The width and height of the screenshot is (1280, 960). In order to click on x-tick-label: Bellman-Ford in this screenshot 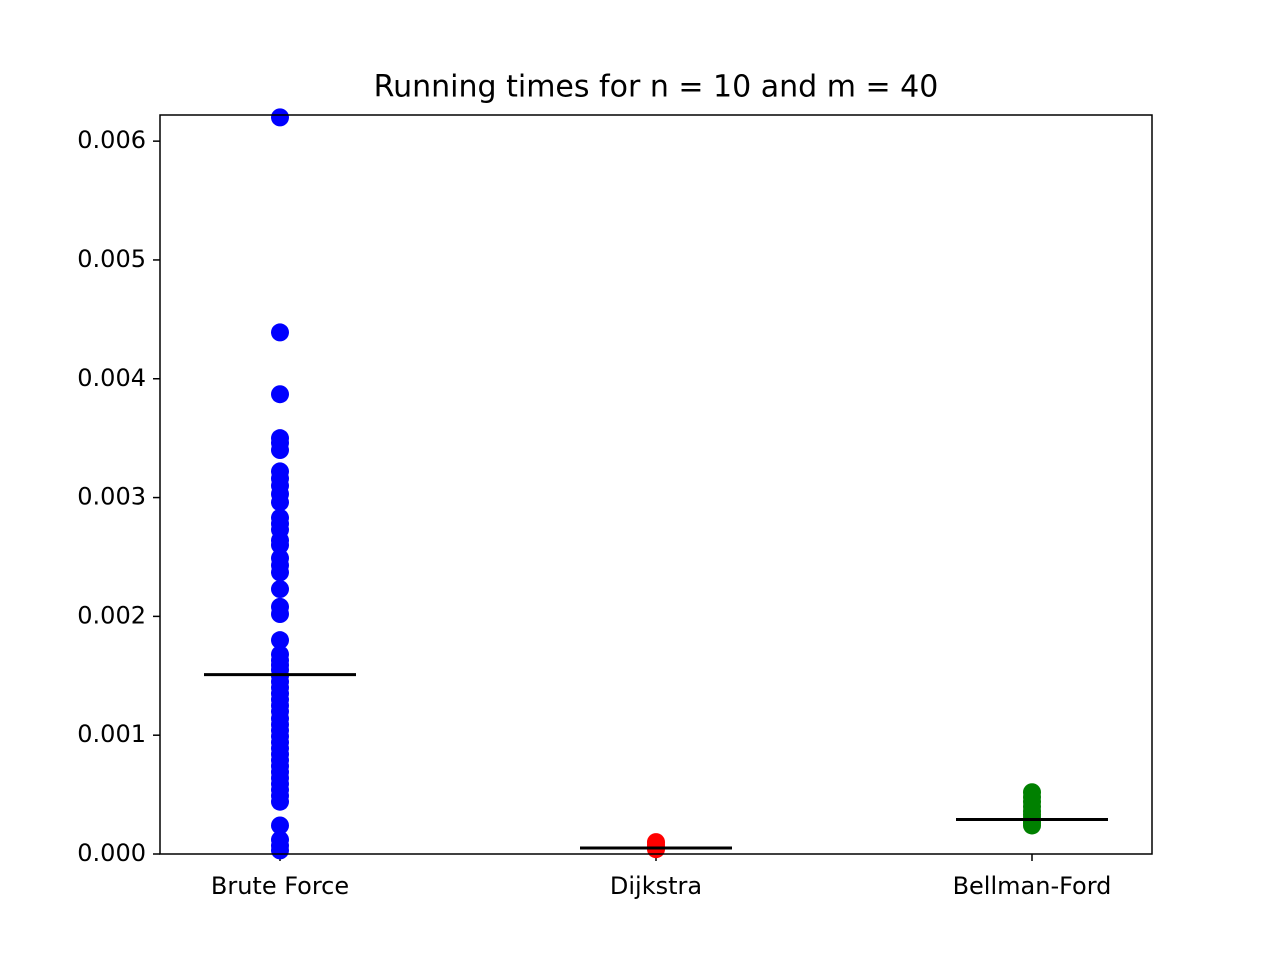, I will do `click(1032, 886)`.